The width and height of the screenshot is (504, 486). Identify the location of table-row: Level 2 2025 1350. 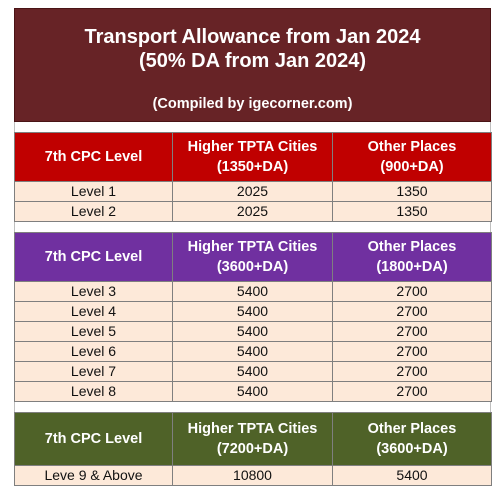
(253, 211).